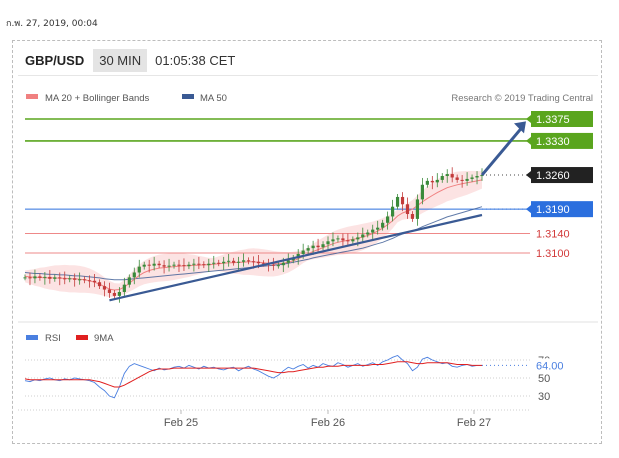 Image resolution: width=619 pixels, height=458 pixels. What do you see at coordinates (528, 140) in the screenshot?
I see `level-badge-pointer-1.3330` at bounding box center [528, 140].